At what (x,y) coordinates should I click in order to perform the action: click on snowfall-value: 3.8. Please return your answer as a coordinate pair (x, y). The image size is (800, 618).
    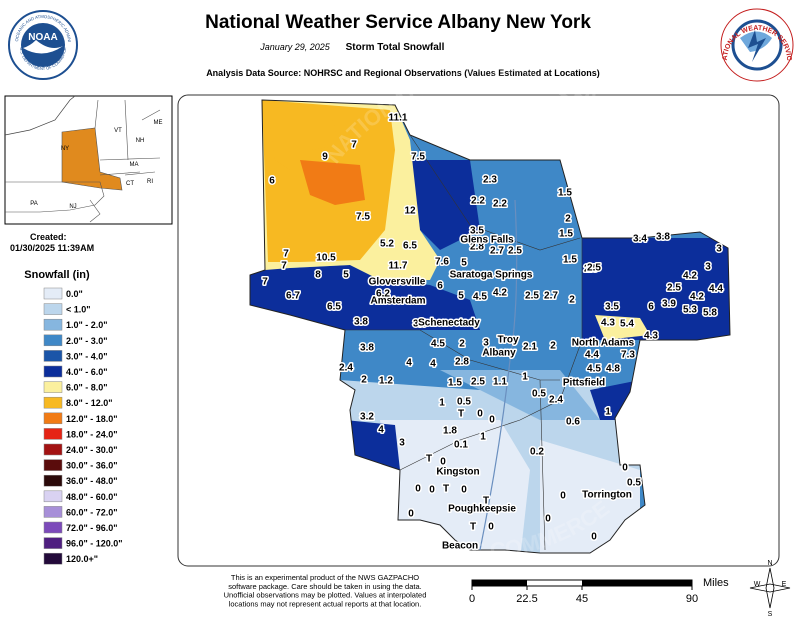
    Looking at the image, I should click on (367, 348).